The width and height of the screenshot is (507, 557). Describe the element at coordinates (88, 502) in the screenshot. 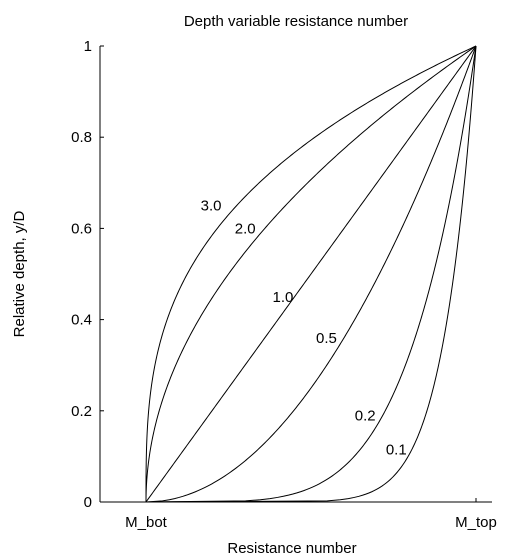

I see `y-tick-label: 0` at that location.